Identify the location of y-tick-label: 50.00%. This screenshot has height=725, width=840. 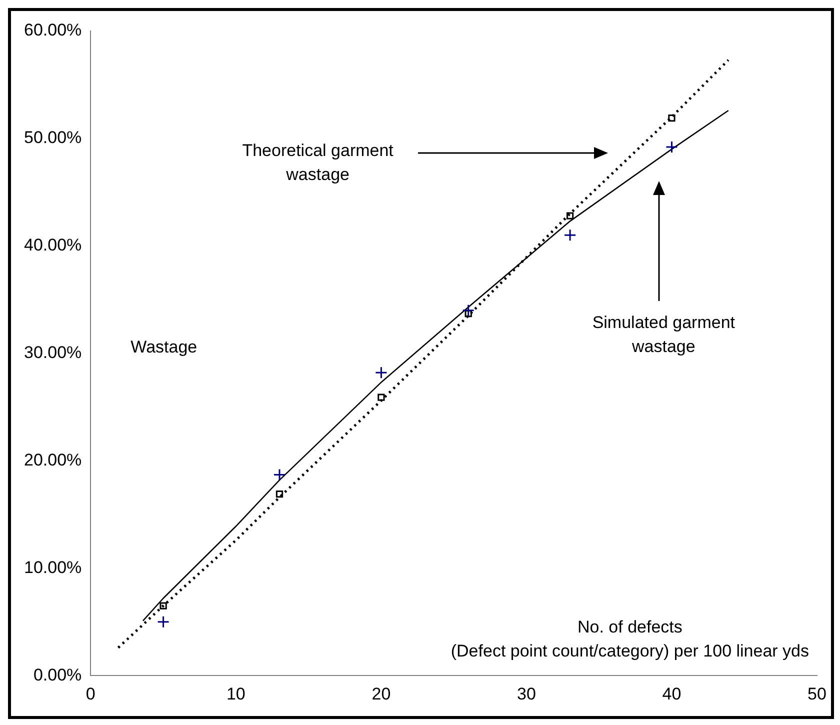
(53, 138).